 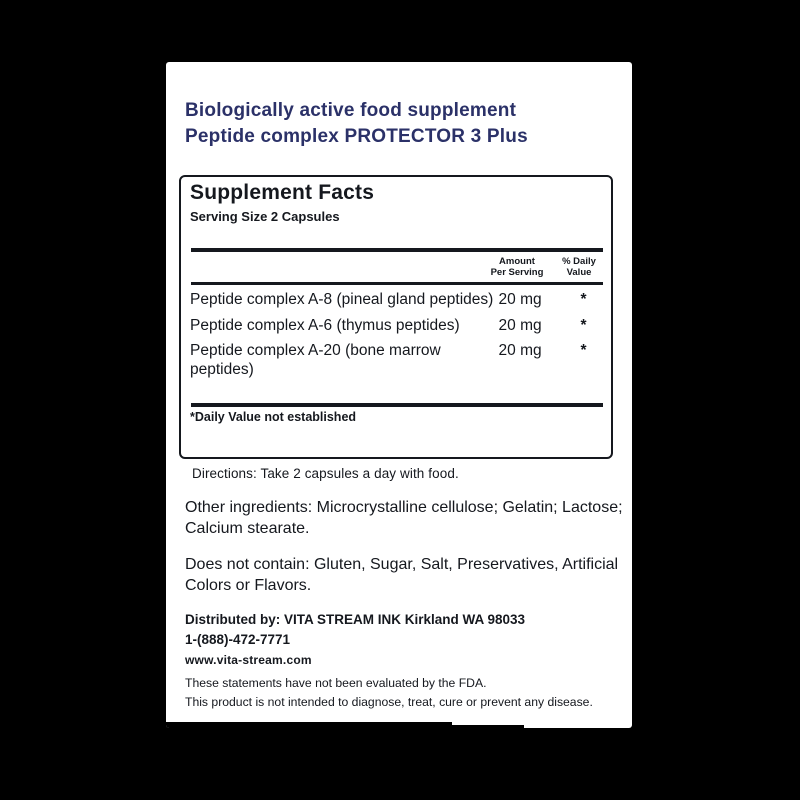 What do you see at coordinates (517, 267) in the screenshot?
I see `amount-column-header: Amount Per Serving` at bounding box center [517, 267].